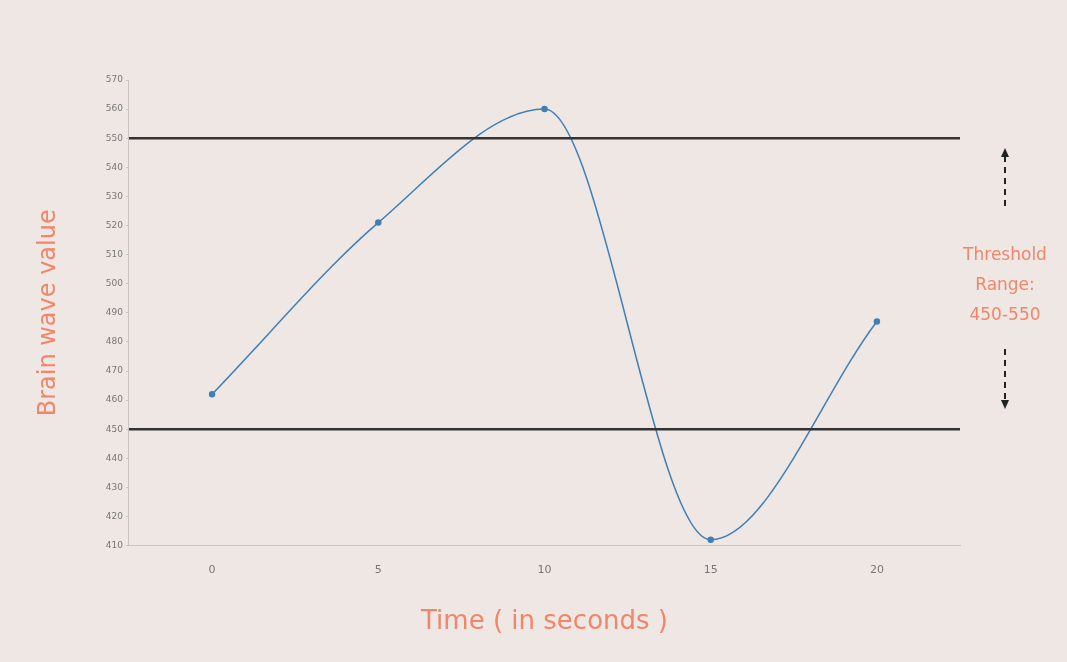  Describe the element at coordinates (114, 457) in the screenshot. I see `y-tick-label: 440` at that location.